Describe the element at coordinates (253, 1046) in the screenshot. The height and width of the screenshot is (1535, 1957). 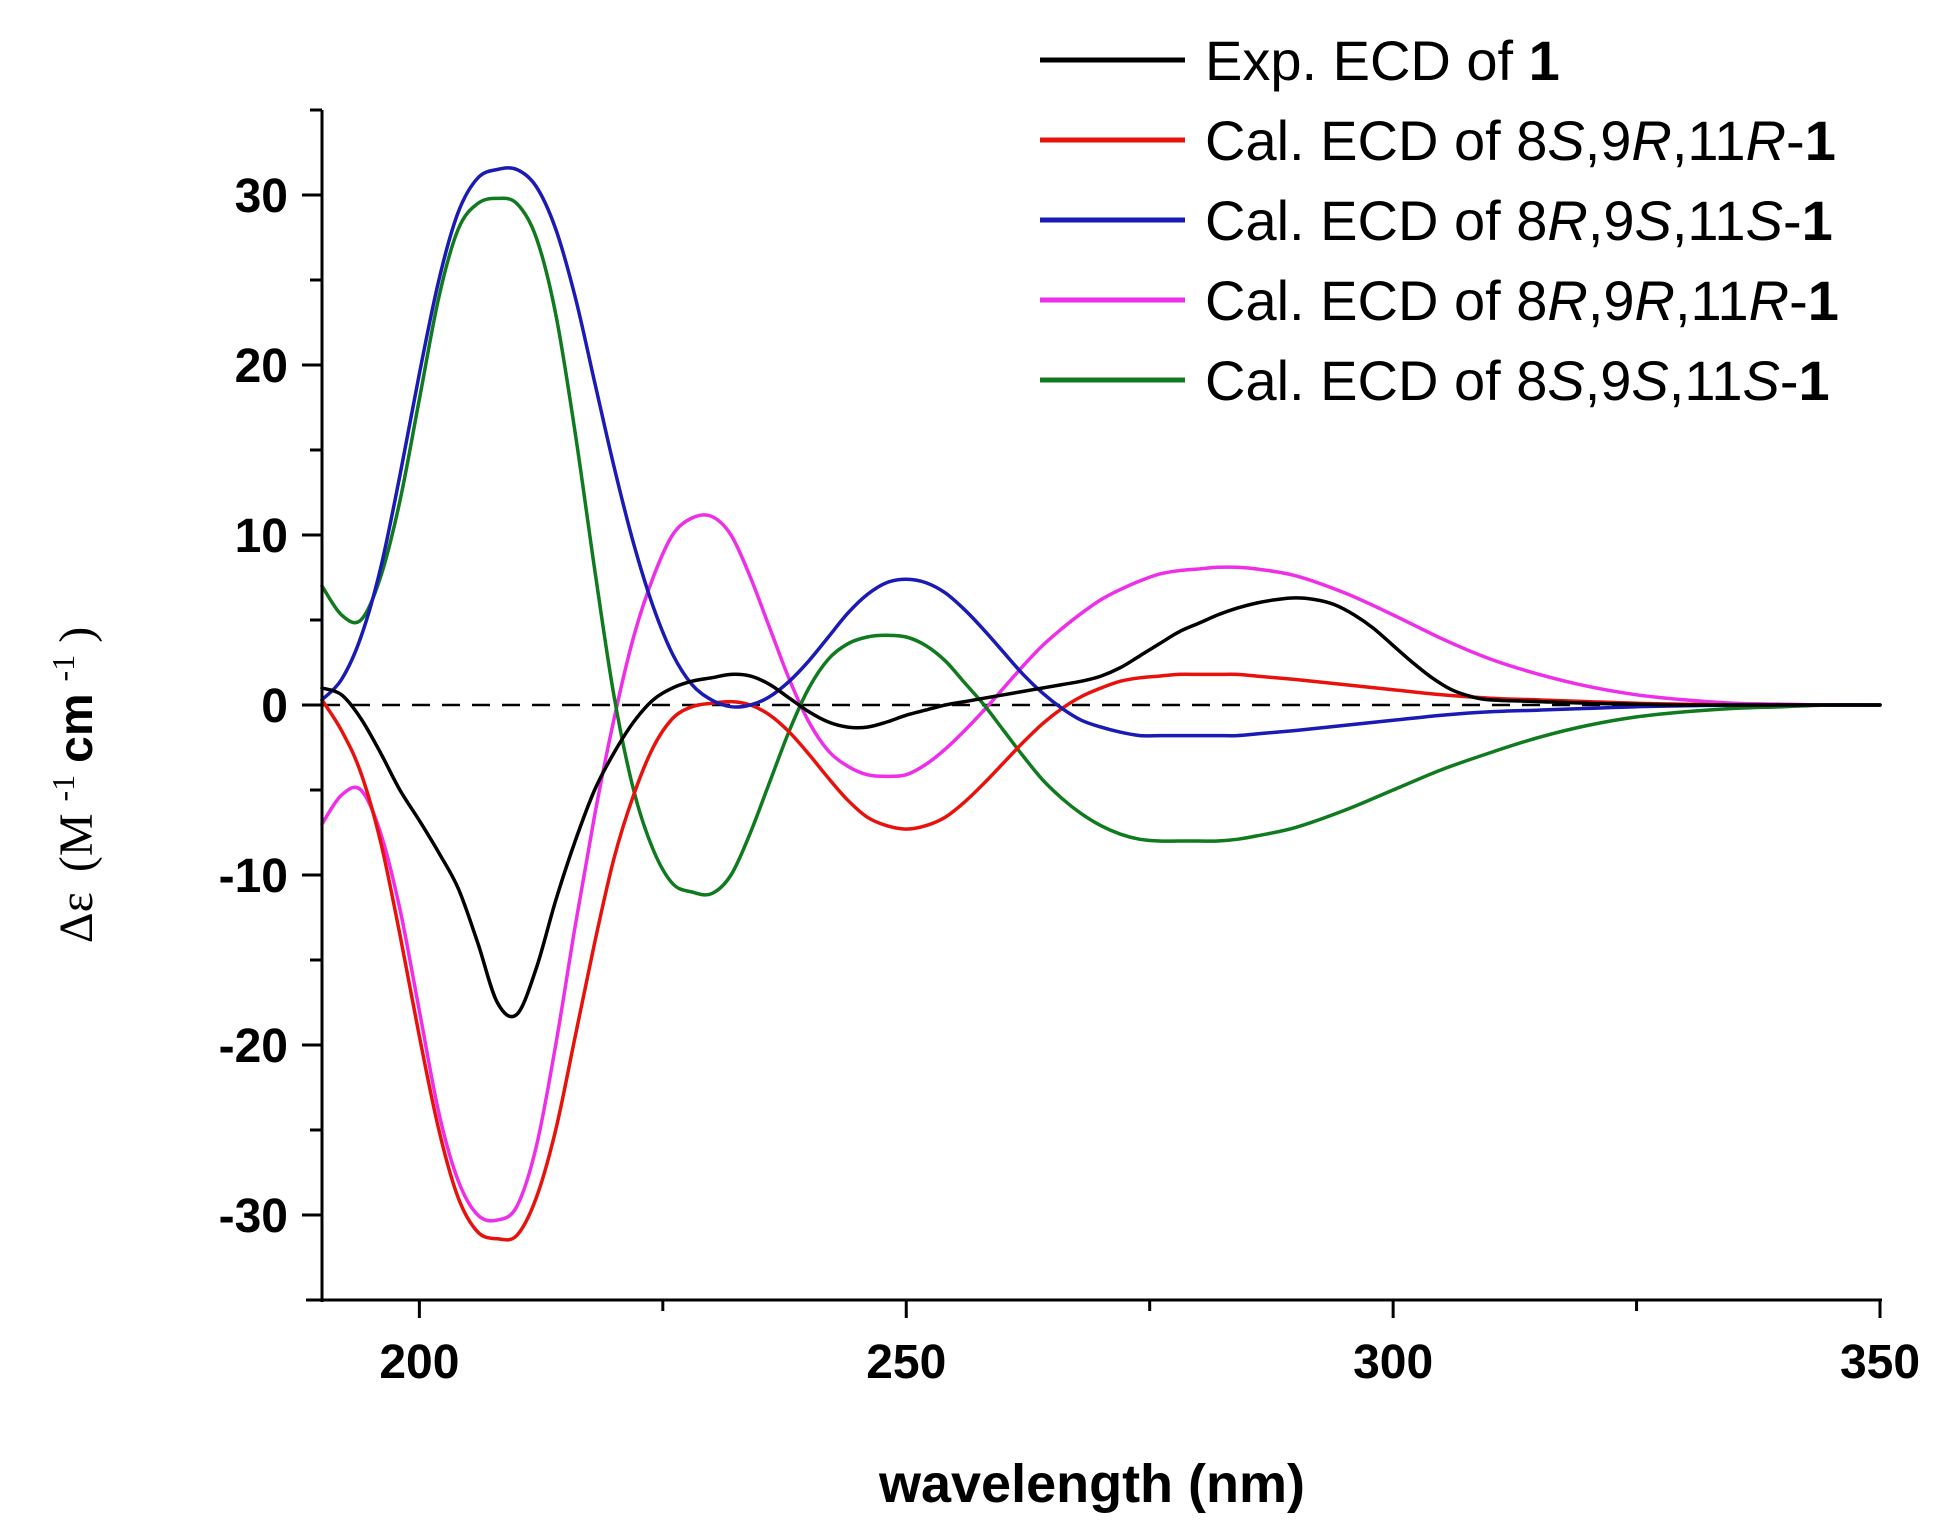
I see `y-tick-label: -20` at that location.